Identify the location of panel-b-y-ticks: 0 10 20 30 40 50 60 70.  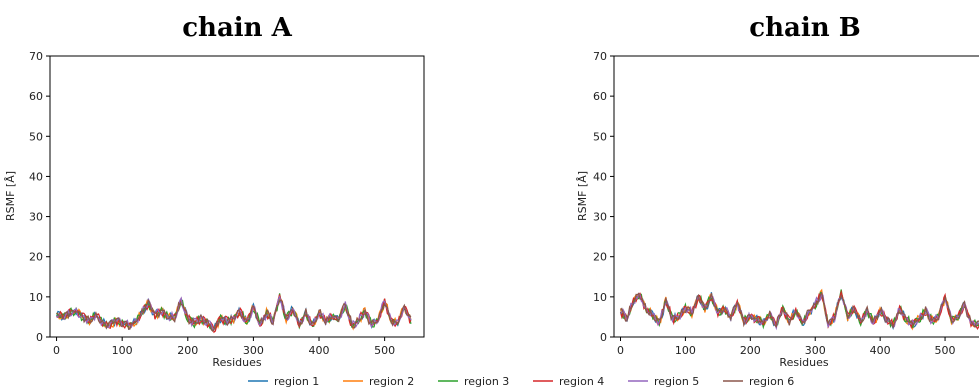
(603, 197).